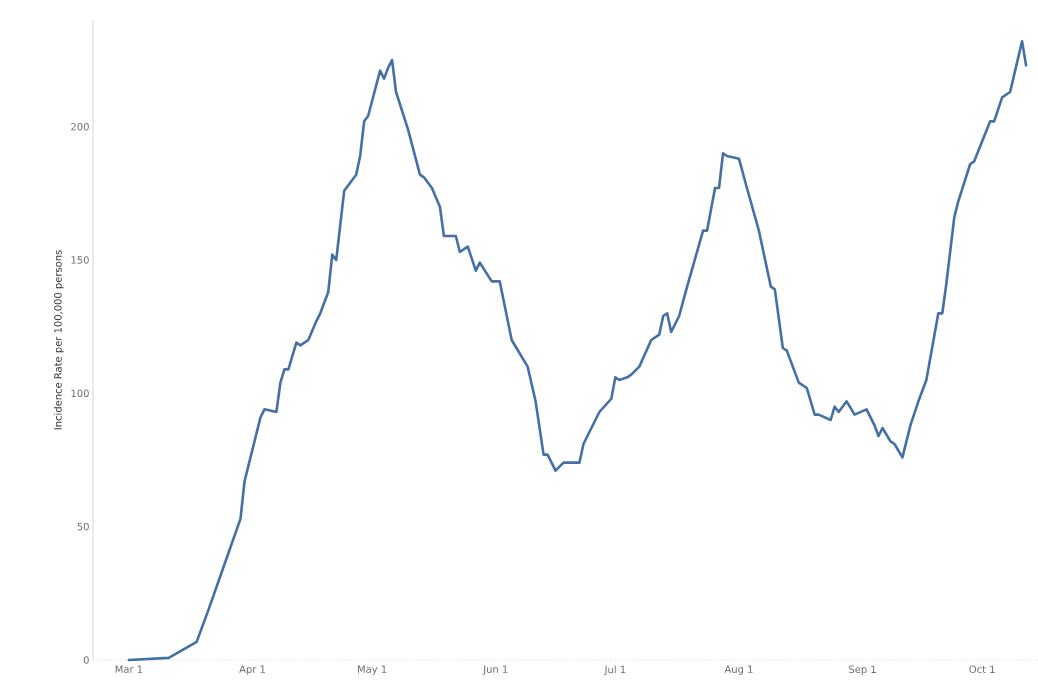 The height and width of the screenshot is (700, 1038). What do you see at coordinates (80, 260) in the screenshot?
I see `y-tick-label: 150` at bounding box center [80, 260].